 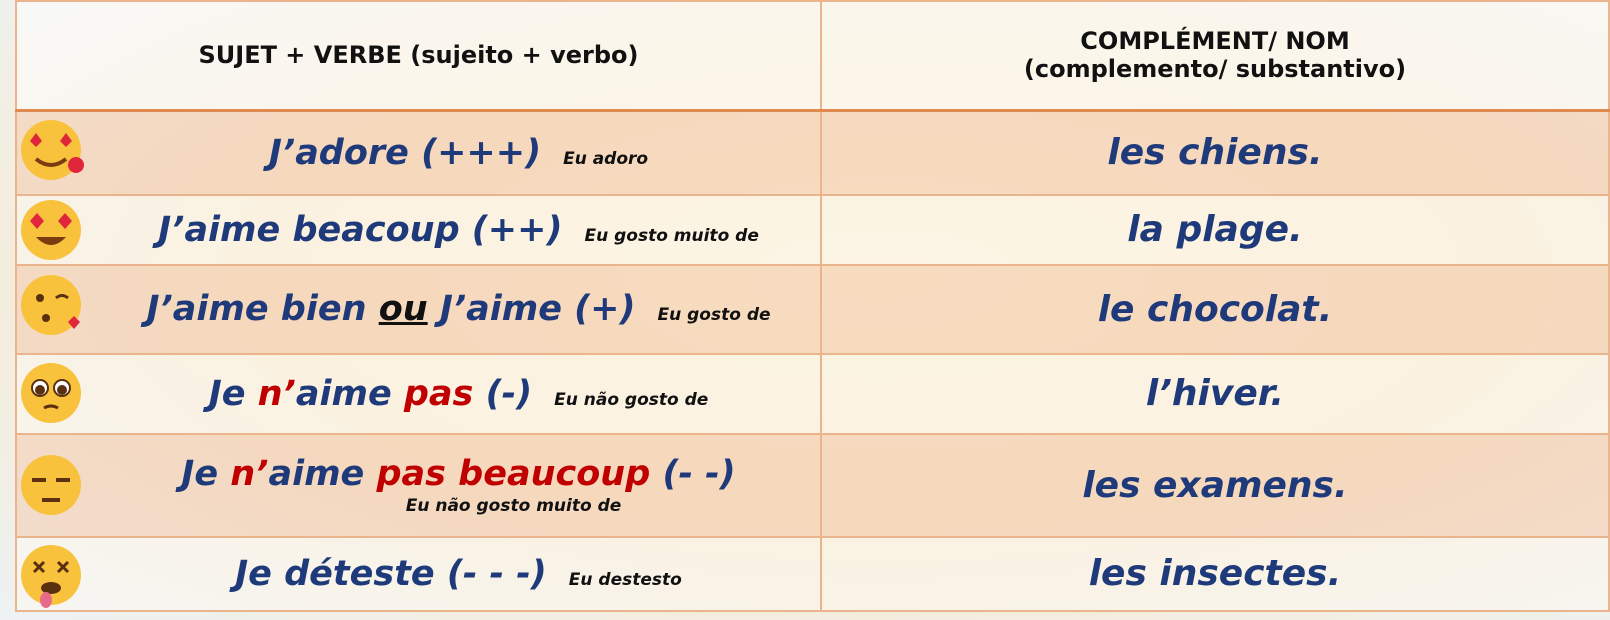 I want to click on sujet: Je déteste (- - -), so click(x=391, y=574).